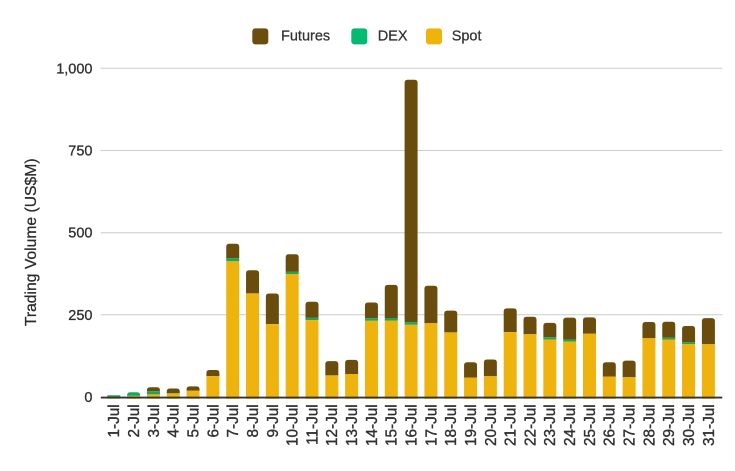 Image resolution: width=735 pixels, height=471 pixels. I want to click on svg-text: 27-Jul, so click(630, 425).